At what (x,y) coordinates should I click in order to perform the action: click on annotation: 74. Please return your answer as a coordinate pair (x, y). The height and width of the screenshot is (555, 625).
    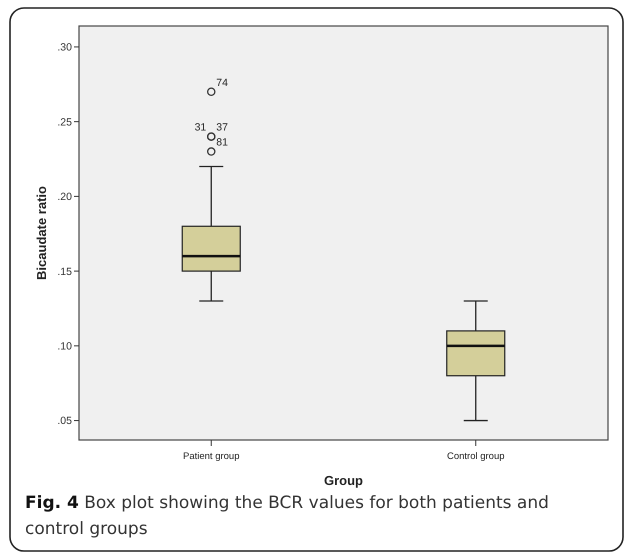
    Looking at the image, I should click on (222, 82).